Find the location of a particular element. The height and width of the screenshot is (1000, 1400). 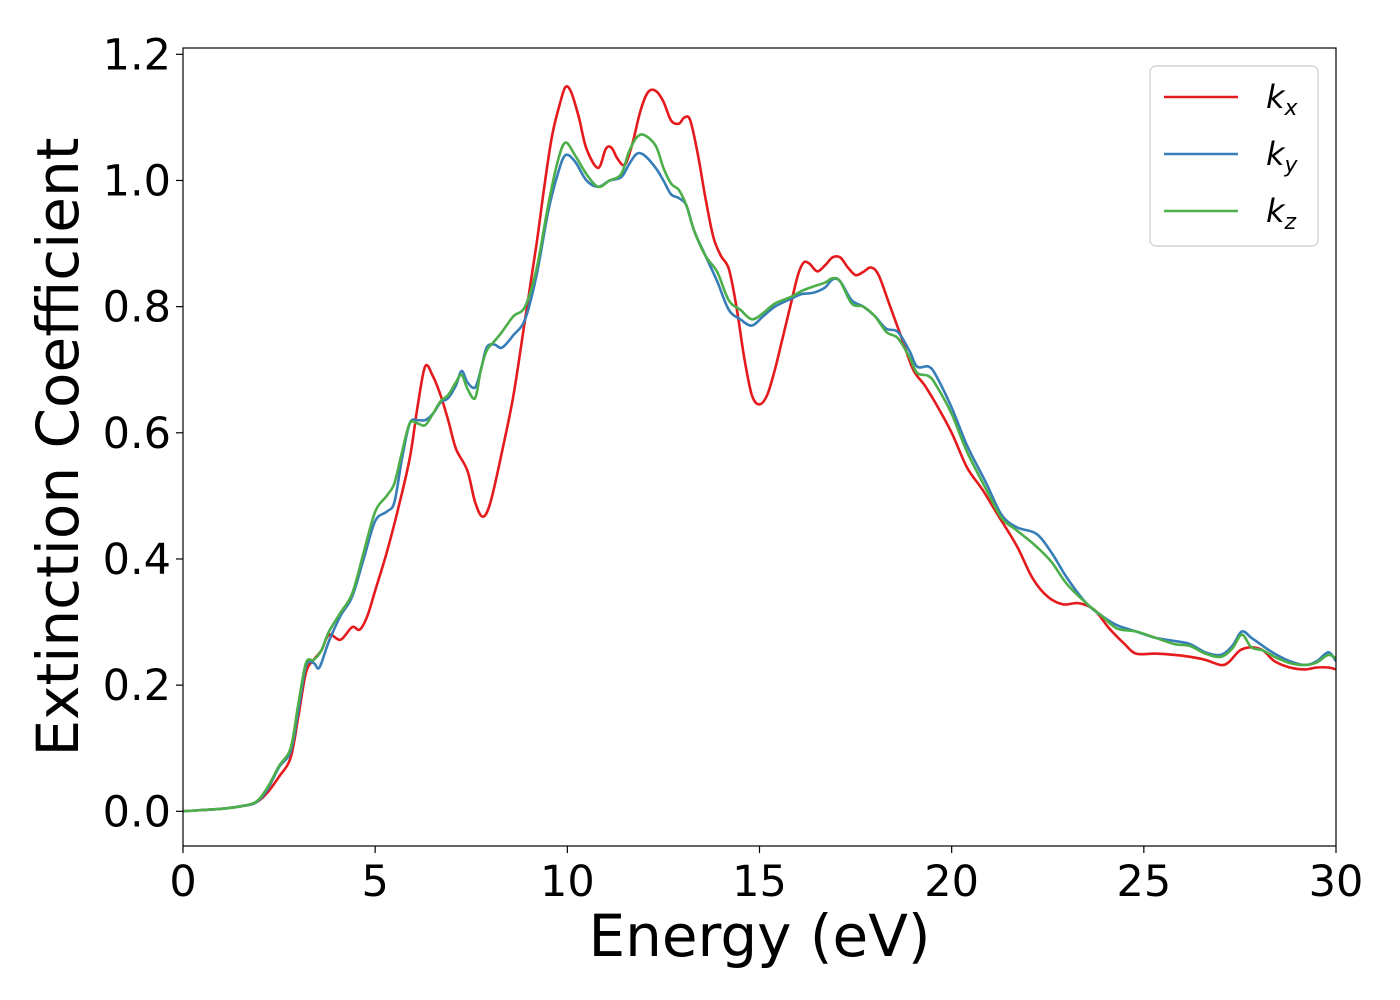

y-tick-label: 0.4 is located at coordinates (137, 560).